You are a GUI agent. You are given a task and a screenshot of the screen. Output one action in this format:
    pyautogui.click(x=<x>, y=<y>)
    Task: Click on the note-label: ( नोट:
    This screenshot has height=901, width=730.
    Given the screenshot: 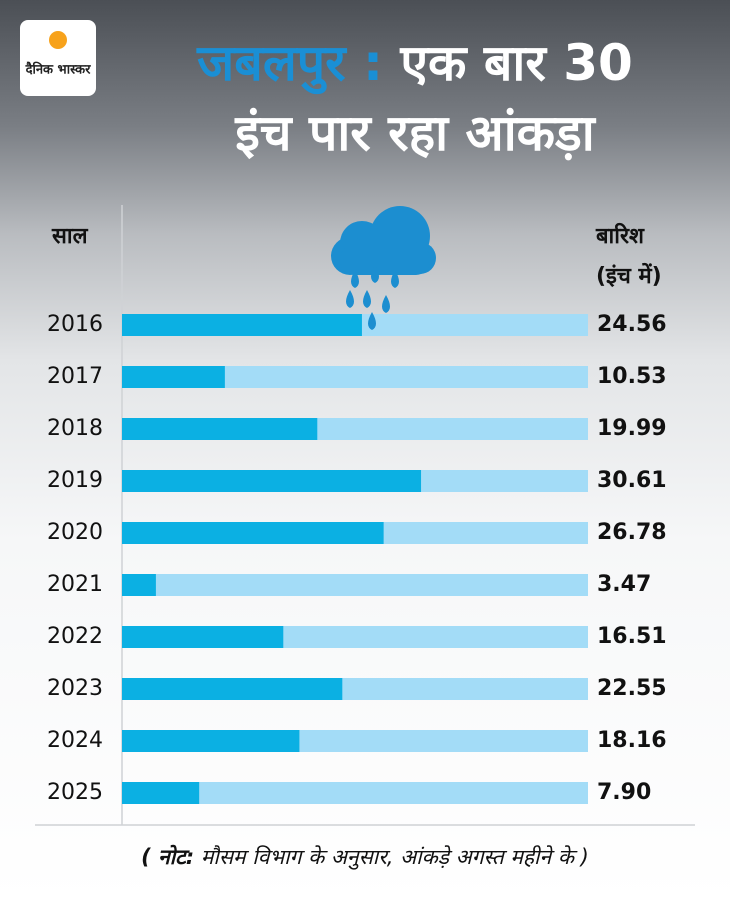 What is the action you would take?
    pyautogui.click(x=167, y=856)
    